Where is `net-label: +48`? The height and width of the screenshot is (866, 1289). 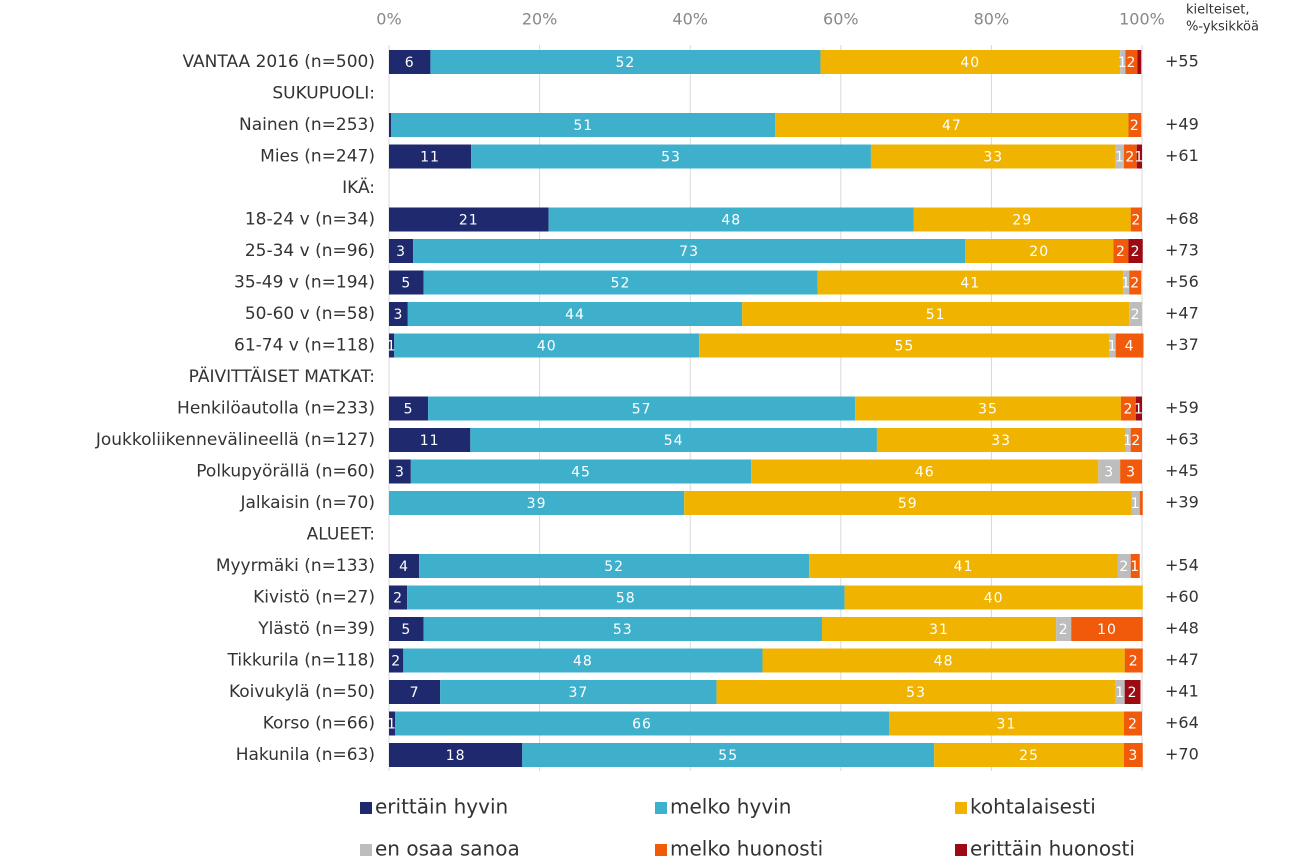 net-label: +48 is located at coordinates (1182, 628).